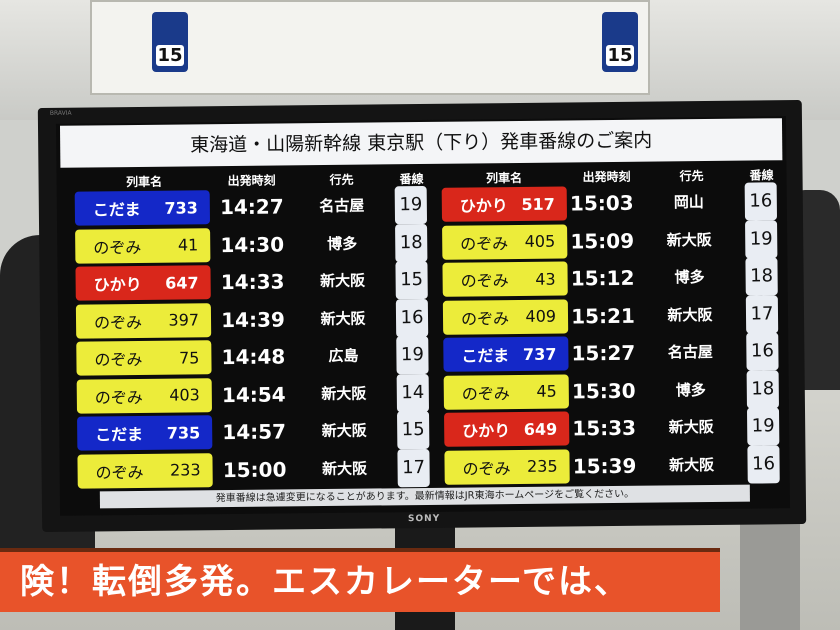 This screenshot has width=840, height=630. I want to click on monitor-model: BRAVIA, so click(60, 113).